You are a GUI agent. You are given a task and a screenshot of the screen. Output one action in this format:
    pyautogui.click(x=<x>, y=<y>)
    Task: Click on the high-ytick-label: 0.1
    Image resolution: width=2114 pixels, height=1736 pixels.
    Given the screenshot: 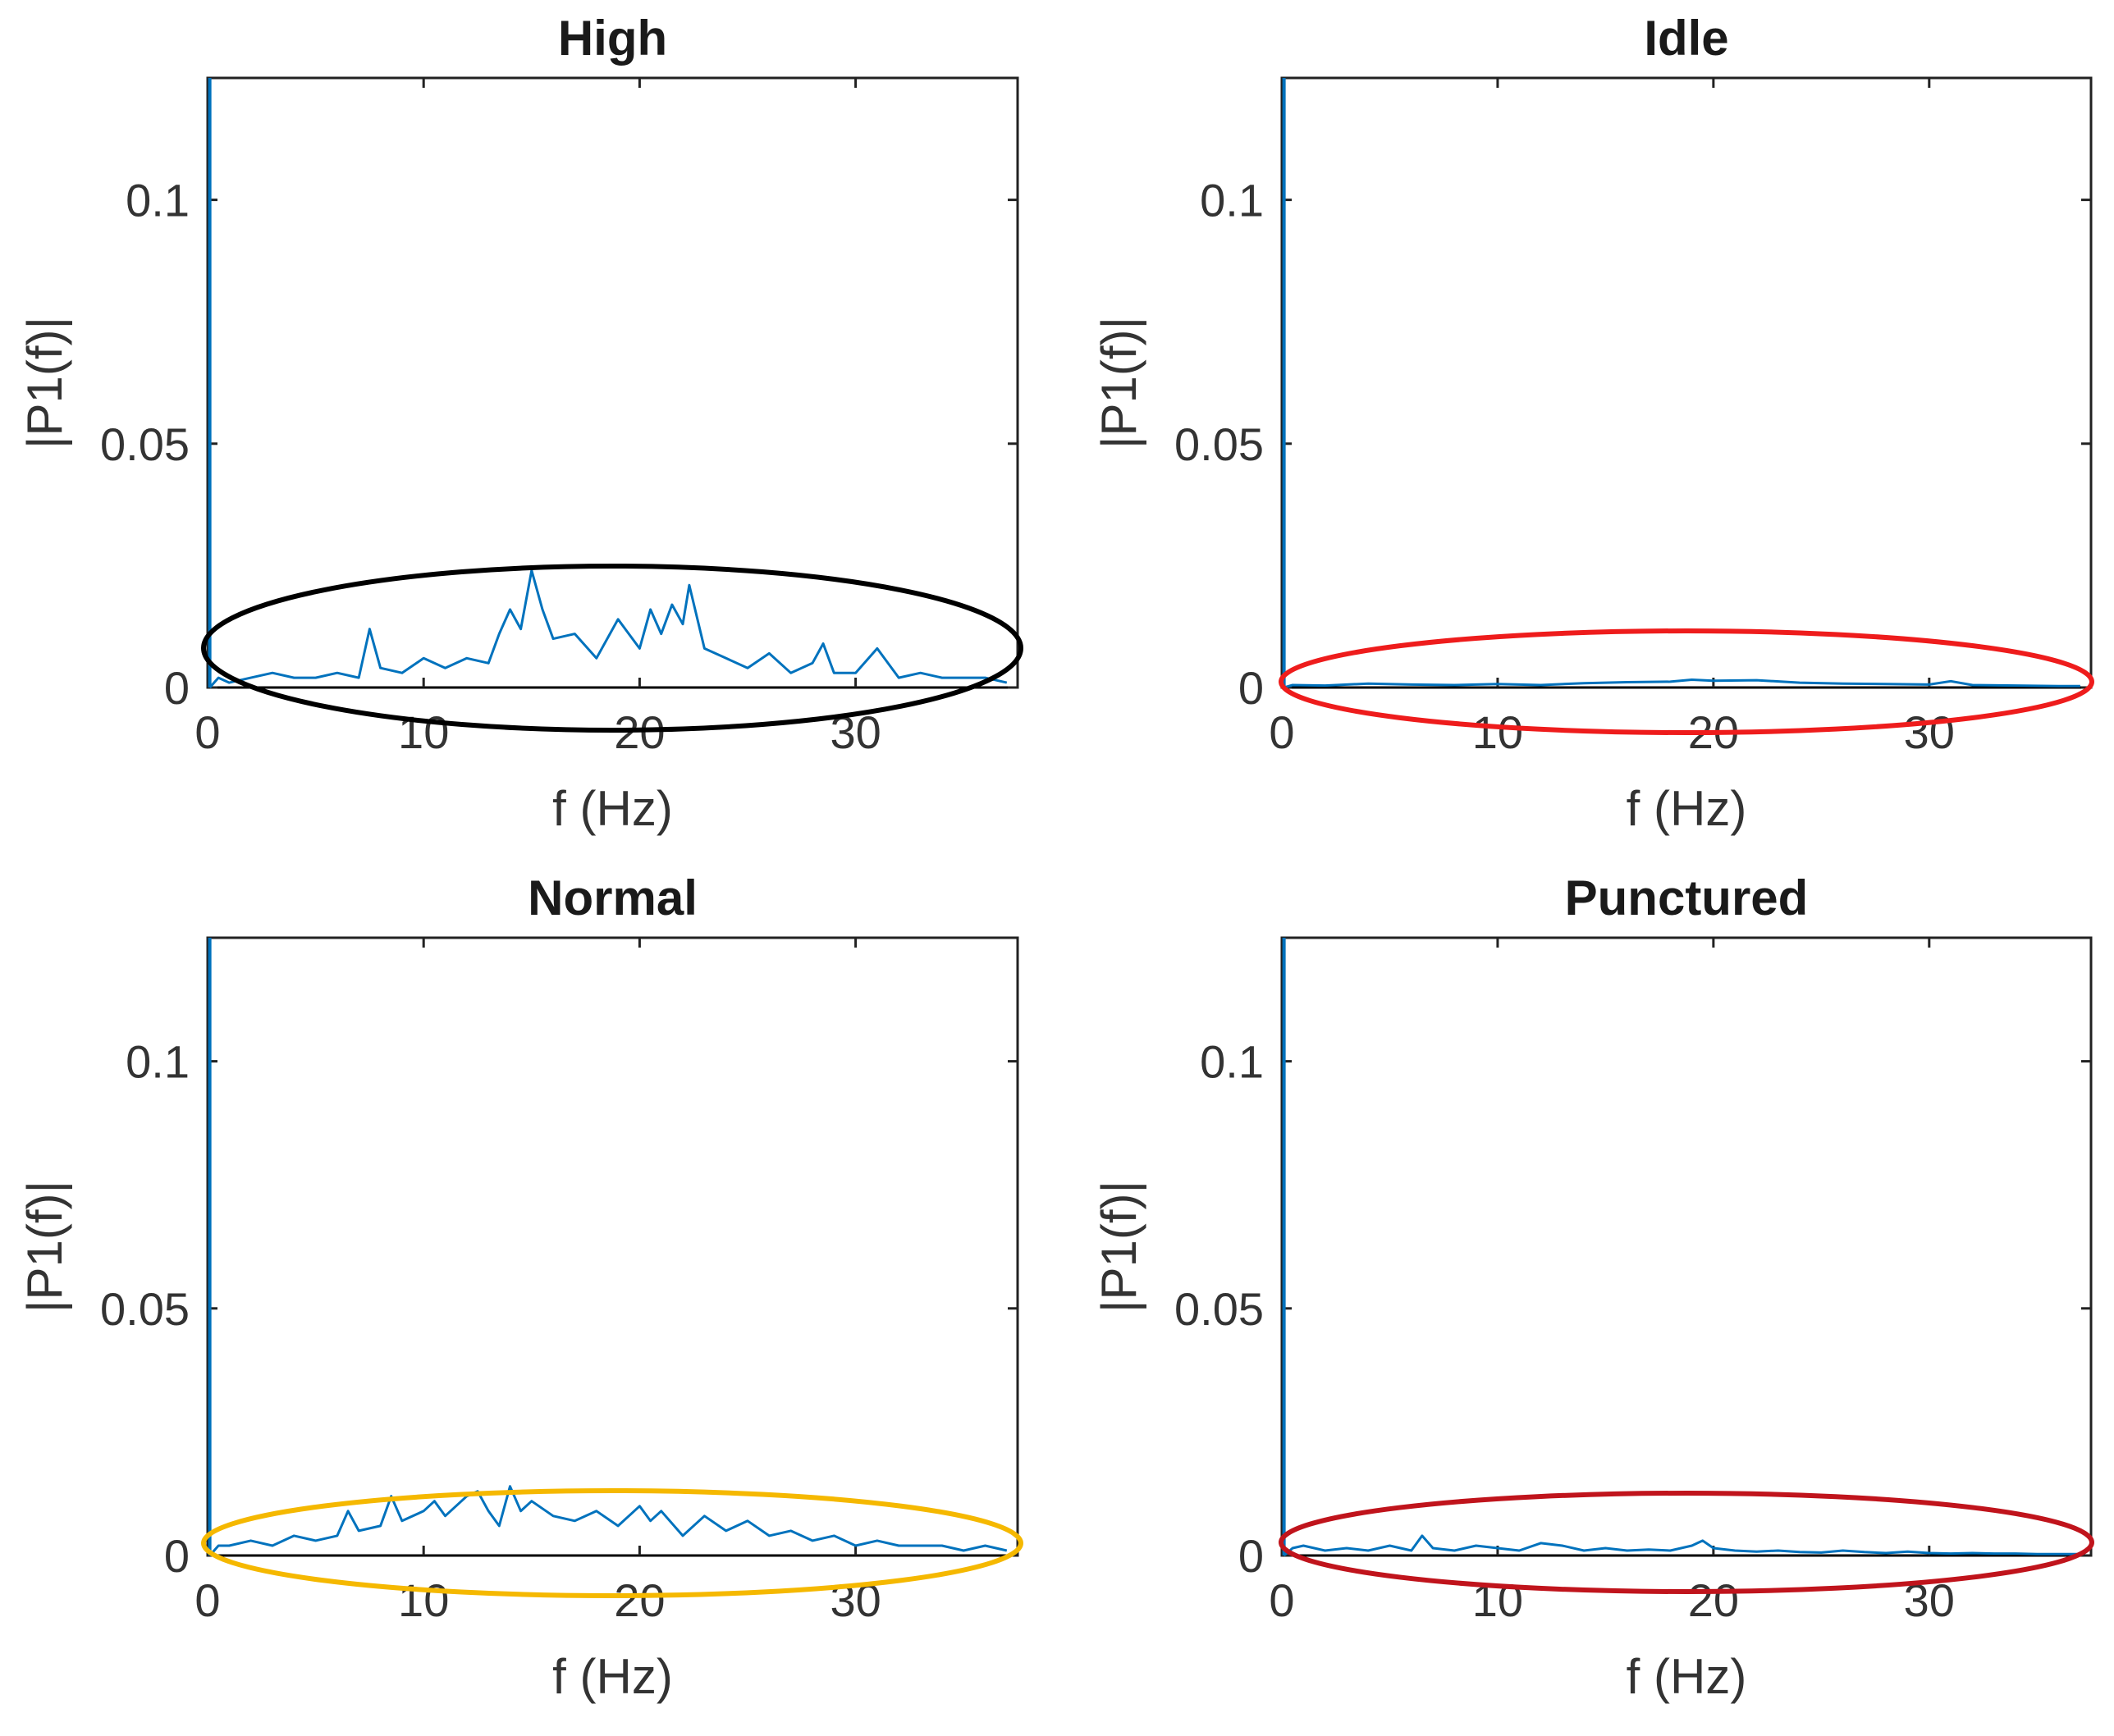 What is the action you would take?
    pyautogui.click(x=158, y=200)
    